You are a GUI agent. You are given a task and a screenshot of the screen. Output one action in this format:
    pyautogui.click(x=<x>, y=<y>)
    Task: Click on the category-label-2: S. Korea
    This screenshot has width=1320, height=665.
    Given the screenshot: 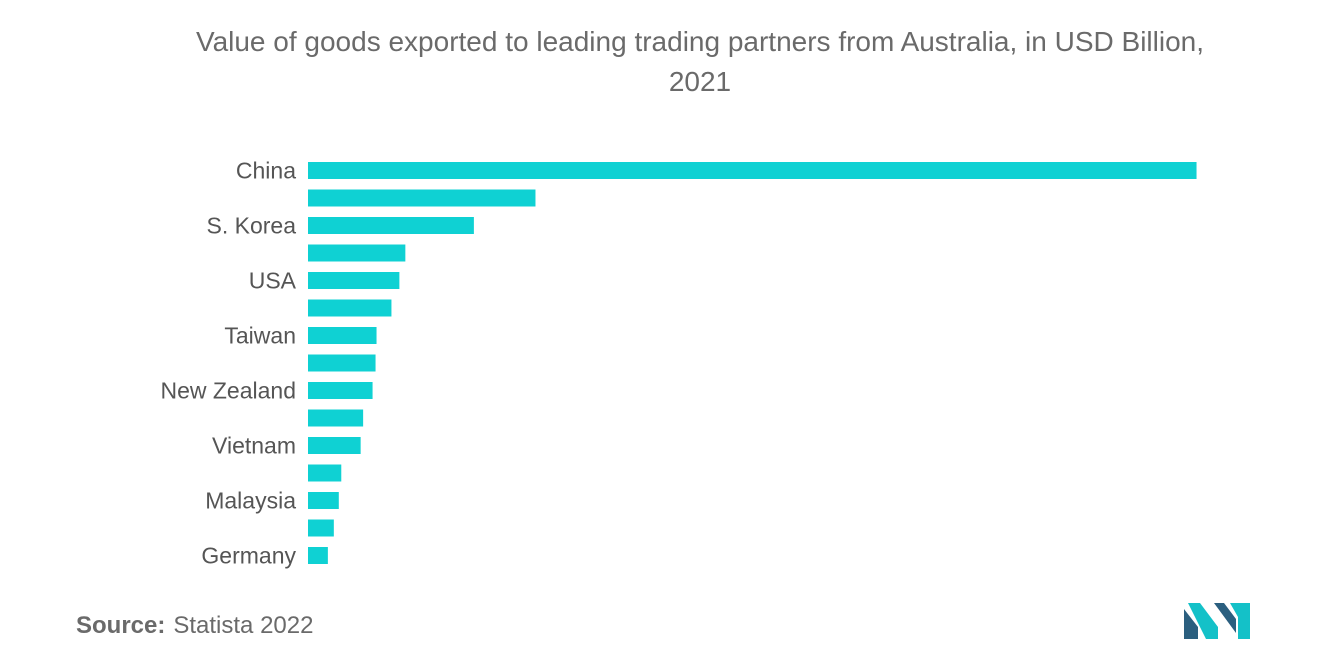 What is the action you would take?
    pyautogui.click(x=252, y=226)
    